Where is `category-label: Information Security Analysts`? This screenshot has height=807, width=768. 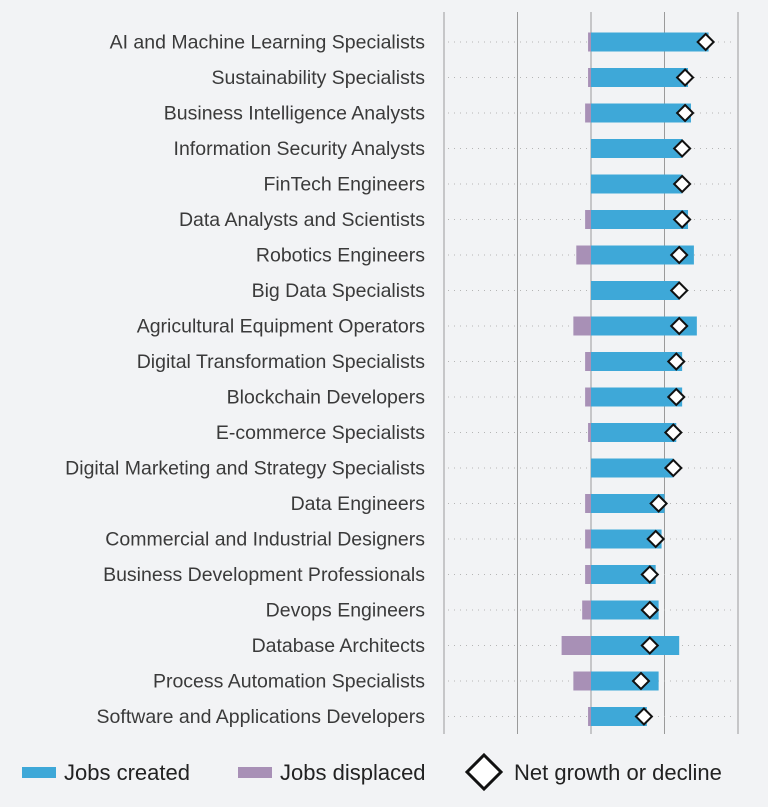
category-label: Information Security Analysts is located at coordinates (300, 149).